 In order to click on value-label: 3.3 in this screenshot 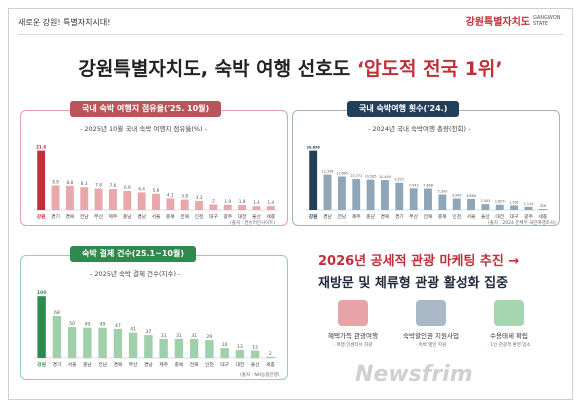, I will do `click(199, 197)`.